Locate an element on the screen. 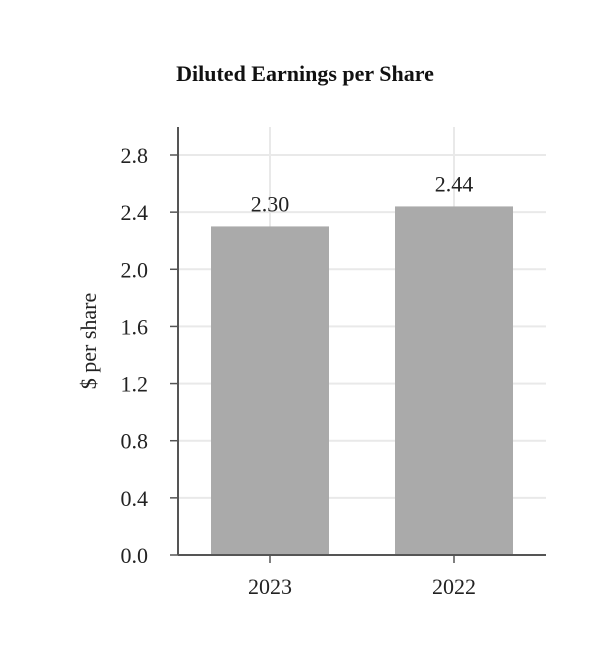 This screenshot has height=666, width=610. x-tick-label: 2023 is located at coordinates (270, 586).